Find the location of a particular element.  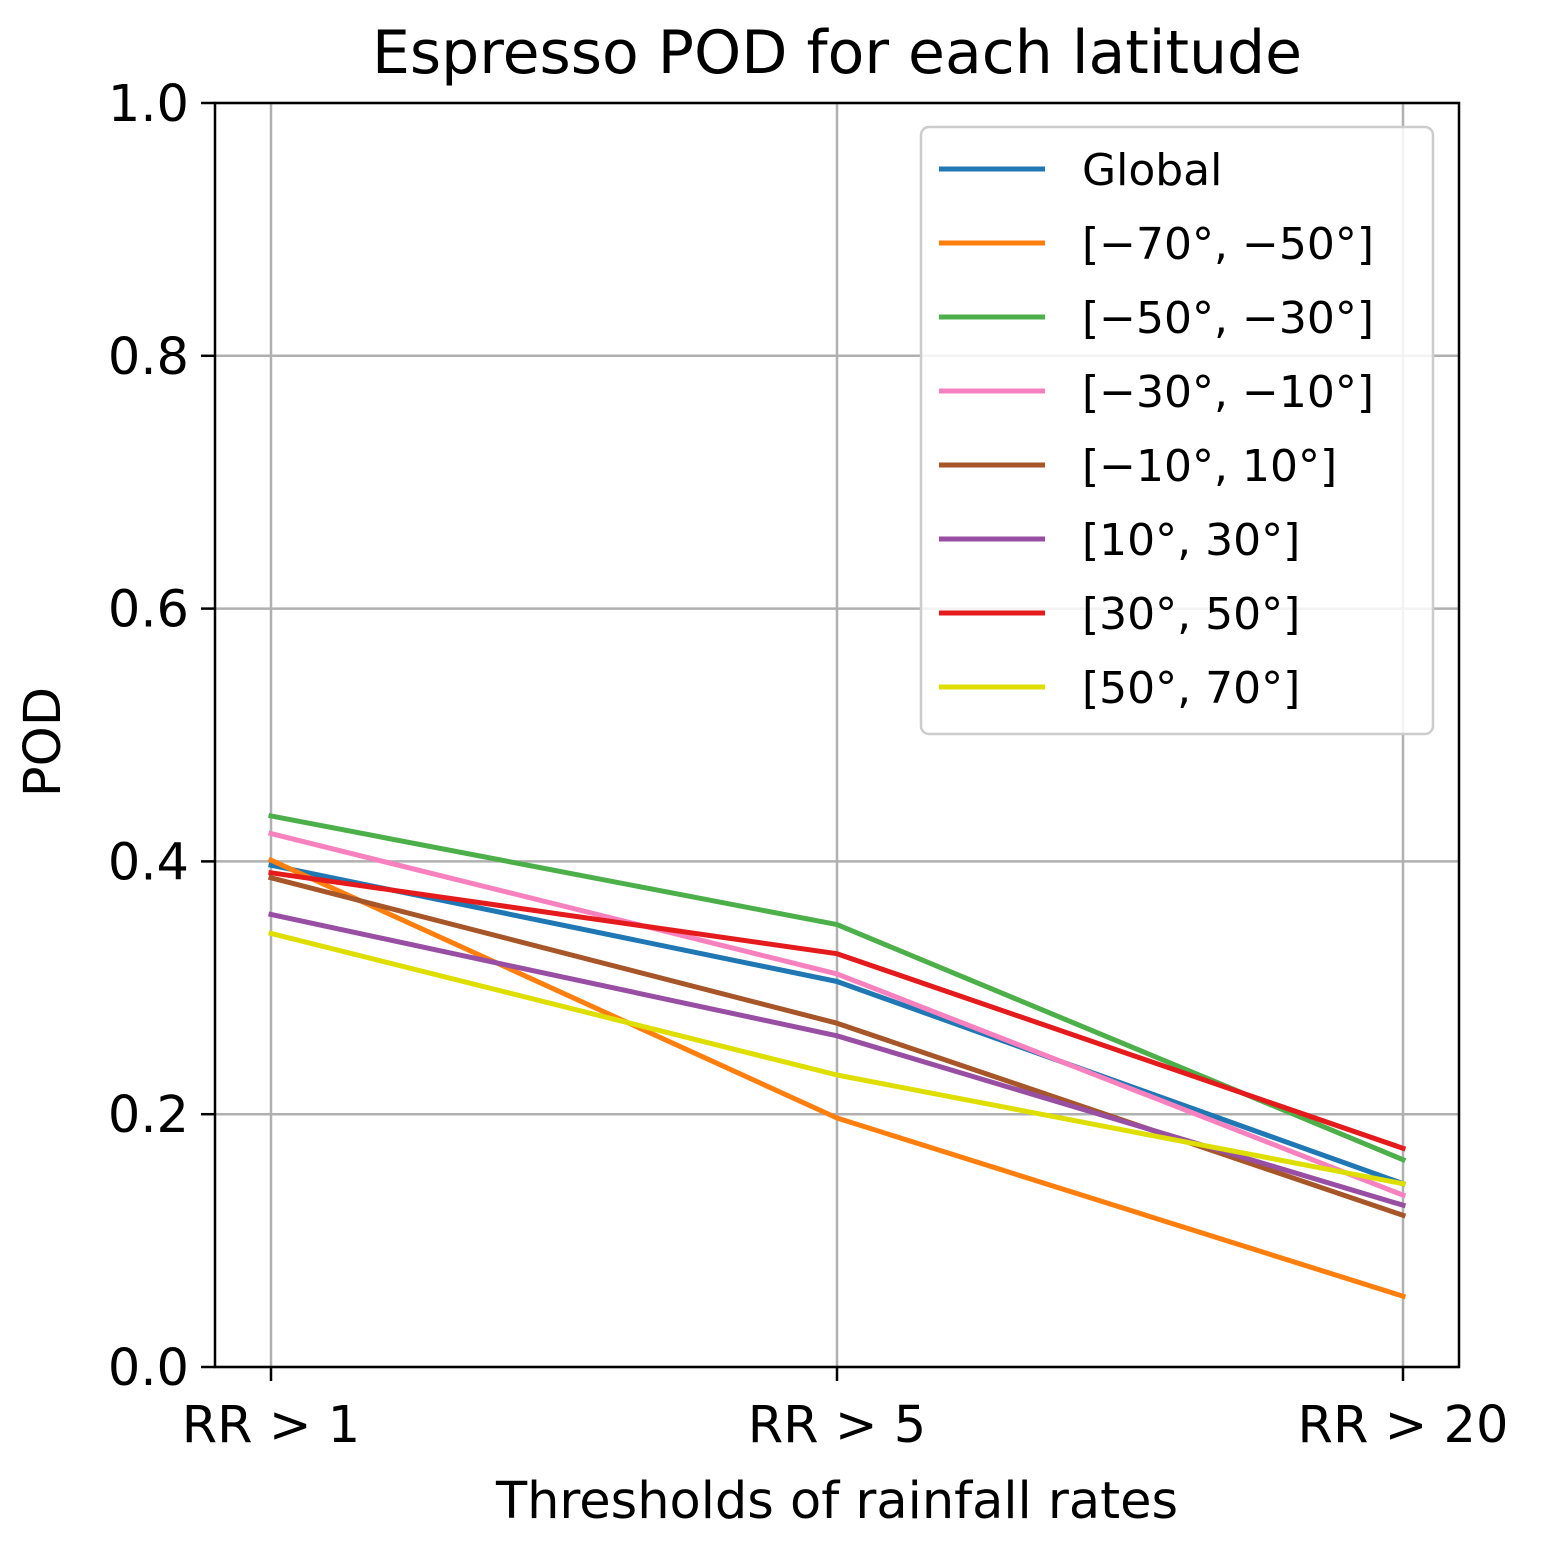

y-axis-label: POD is located at coordinates (43, 742).